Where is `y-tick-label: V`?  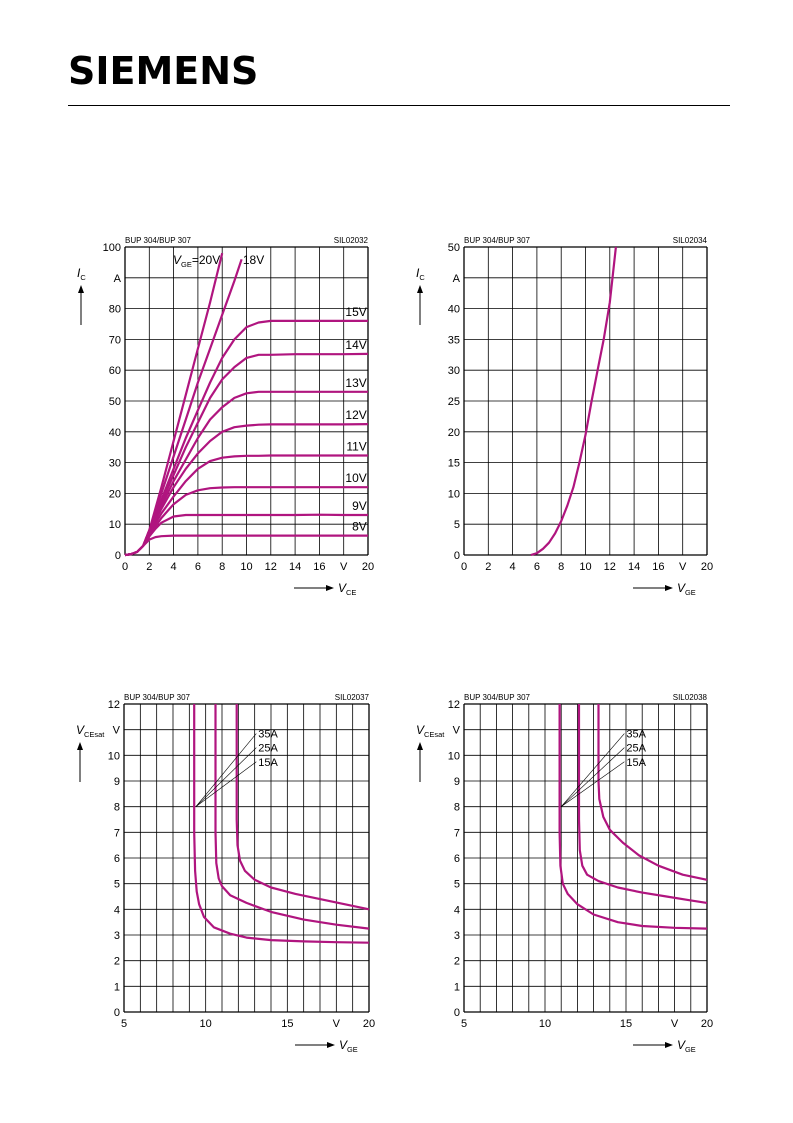 y-tick-label: V is located at coordinates (457, 731).